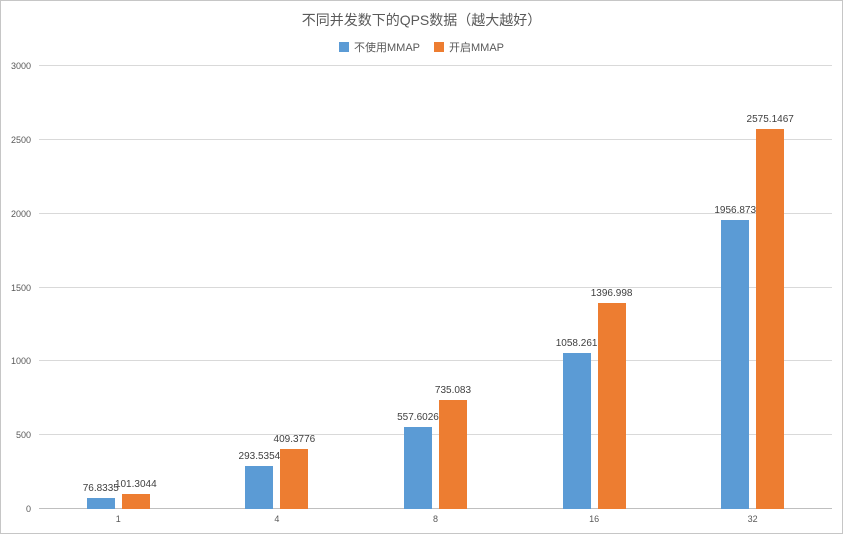 This screenshot has height=534, width=843. I want to click on y-tick-label: 0, so click(28, 509).